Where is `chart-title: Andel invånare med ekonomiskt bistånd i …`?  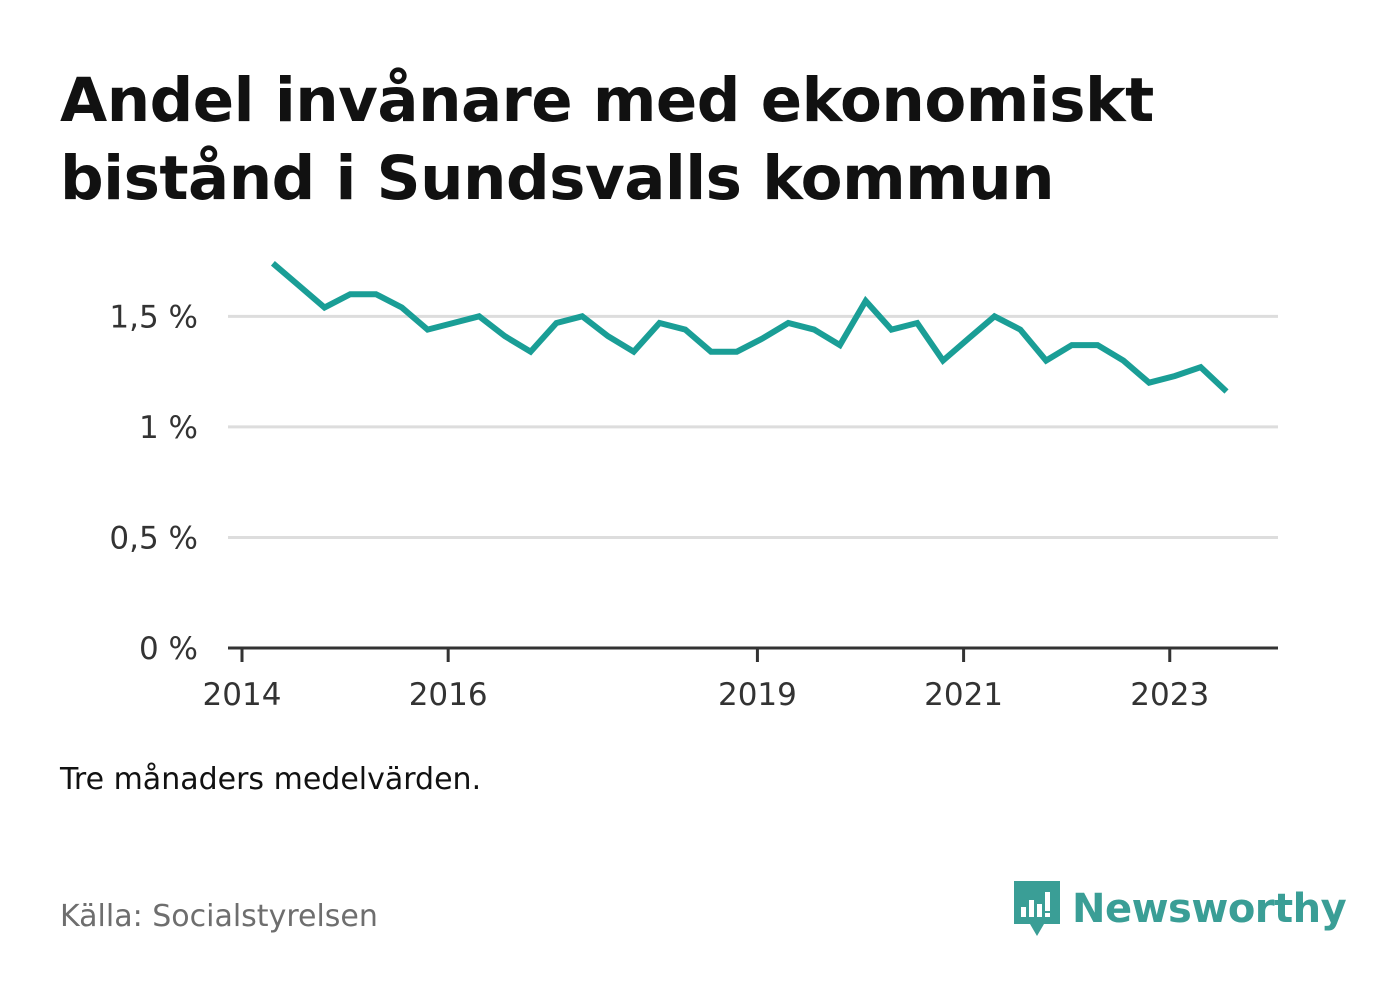
chart-title: Andel invånare med ekonomiskt bistånd i … is located at coordinates (607, 139).